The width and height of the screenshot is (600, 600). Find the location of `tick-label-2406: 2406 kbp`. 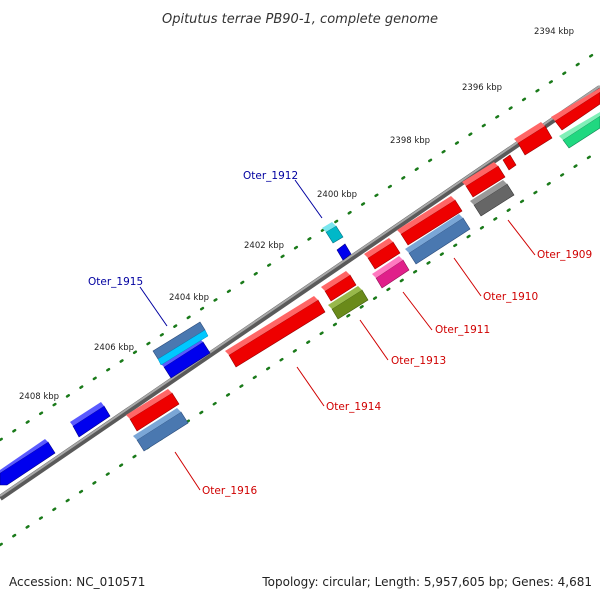

tick-label-2406: 2406 kbp is located at coordinates (114, 348).